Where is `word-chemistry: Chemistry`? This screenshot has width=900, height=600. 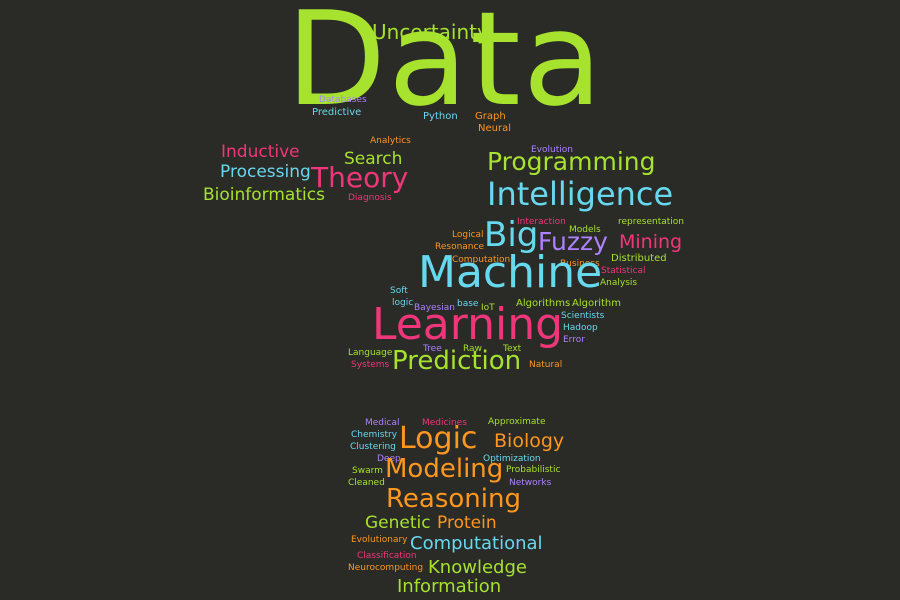
word-chemistry: Chemistry is located at coordinates (374, 435).